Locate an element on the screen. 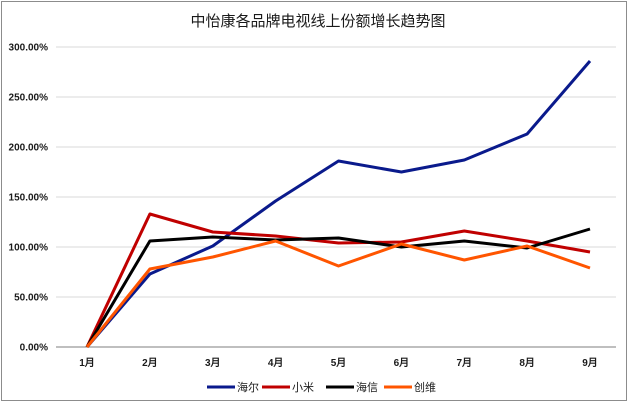 This screenshot has width=630, height=404. legend-label: 海尔 is located at coordinates (248, 387).